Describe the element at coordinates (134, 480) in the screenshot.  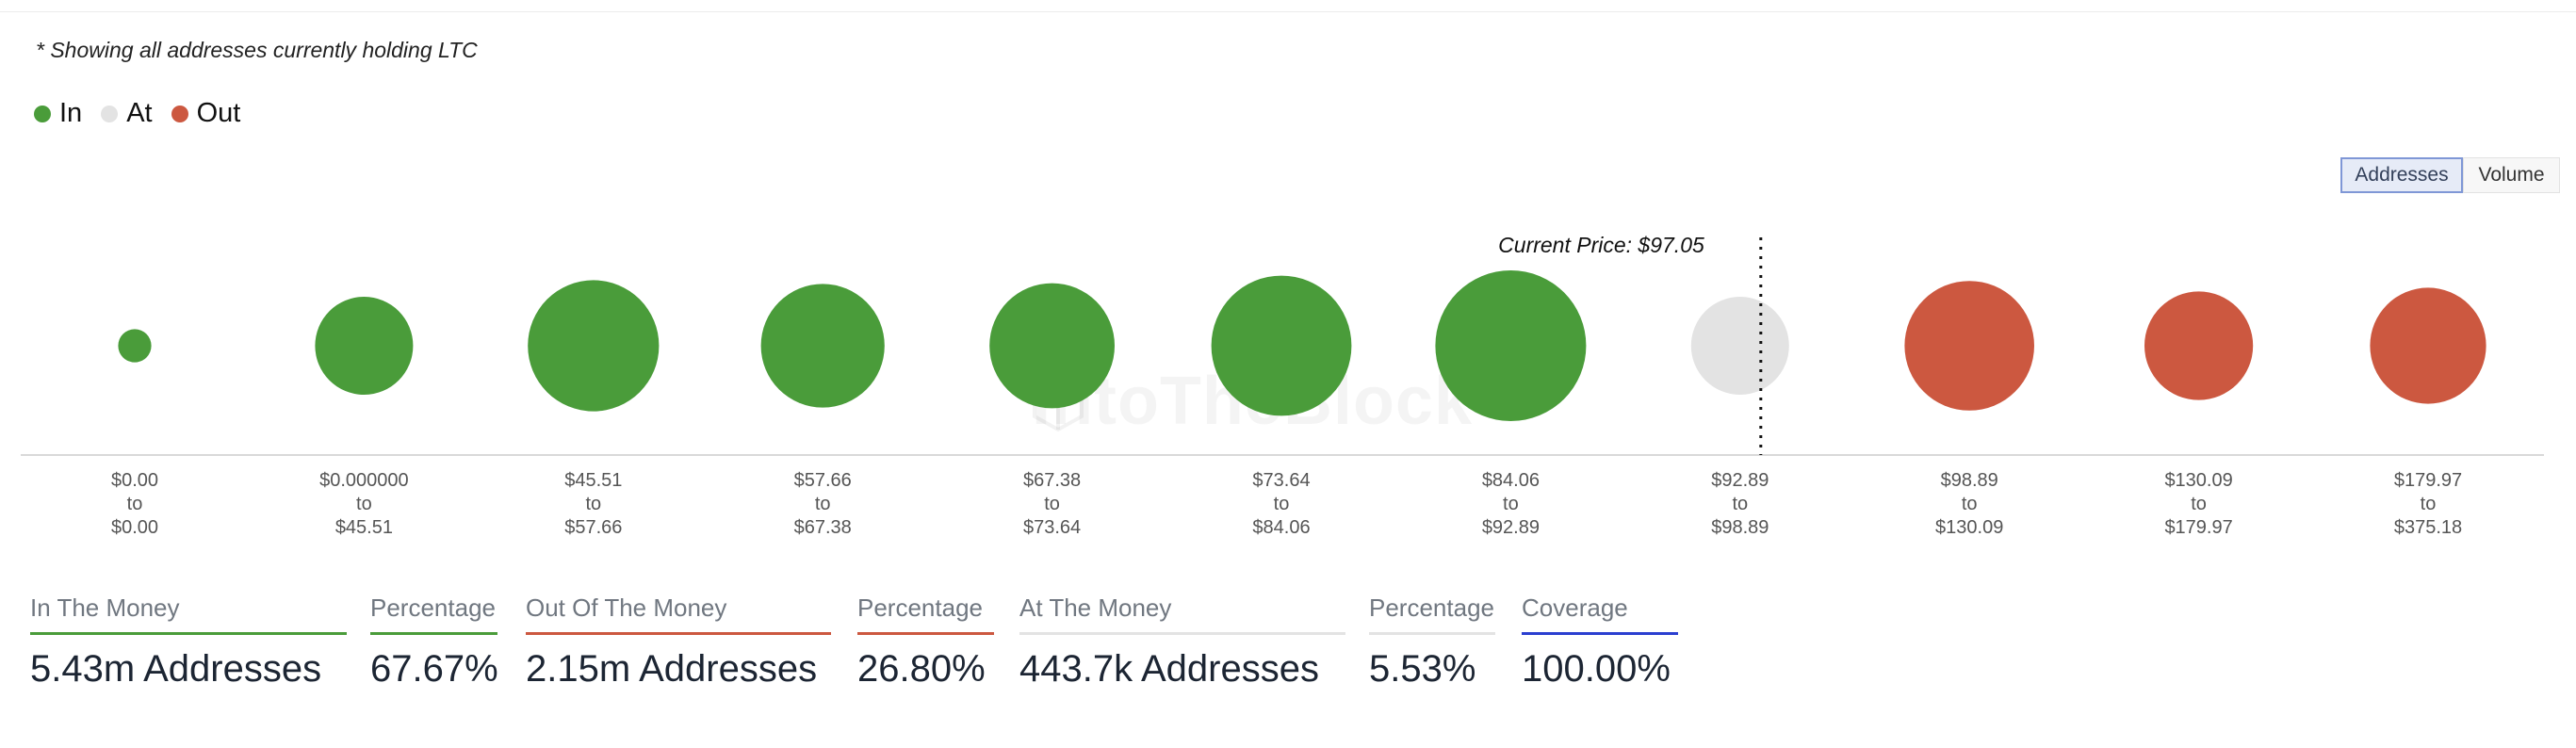
I see `tick-label-from: $0.00` at that location.